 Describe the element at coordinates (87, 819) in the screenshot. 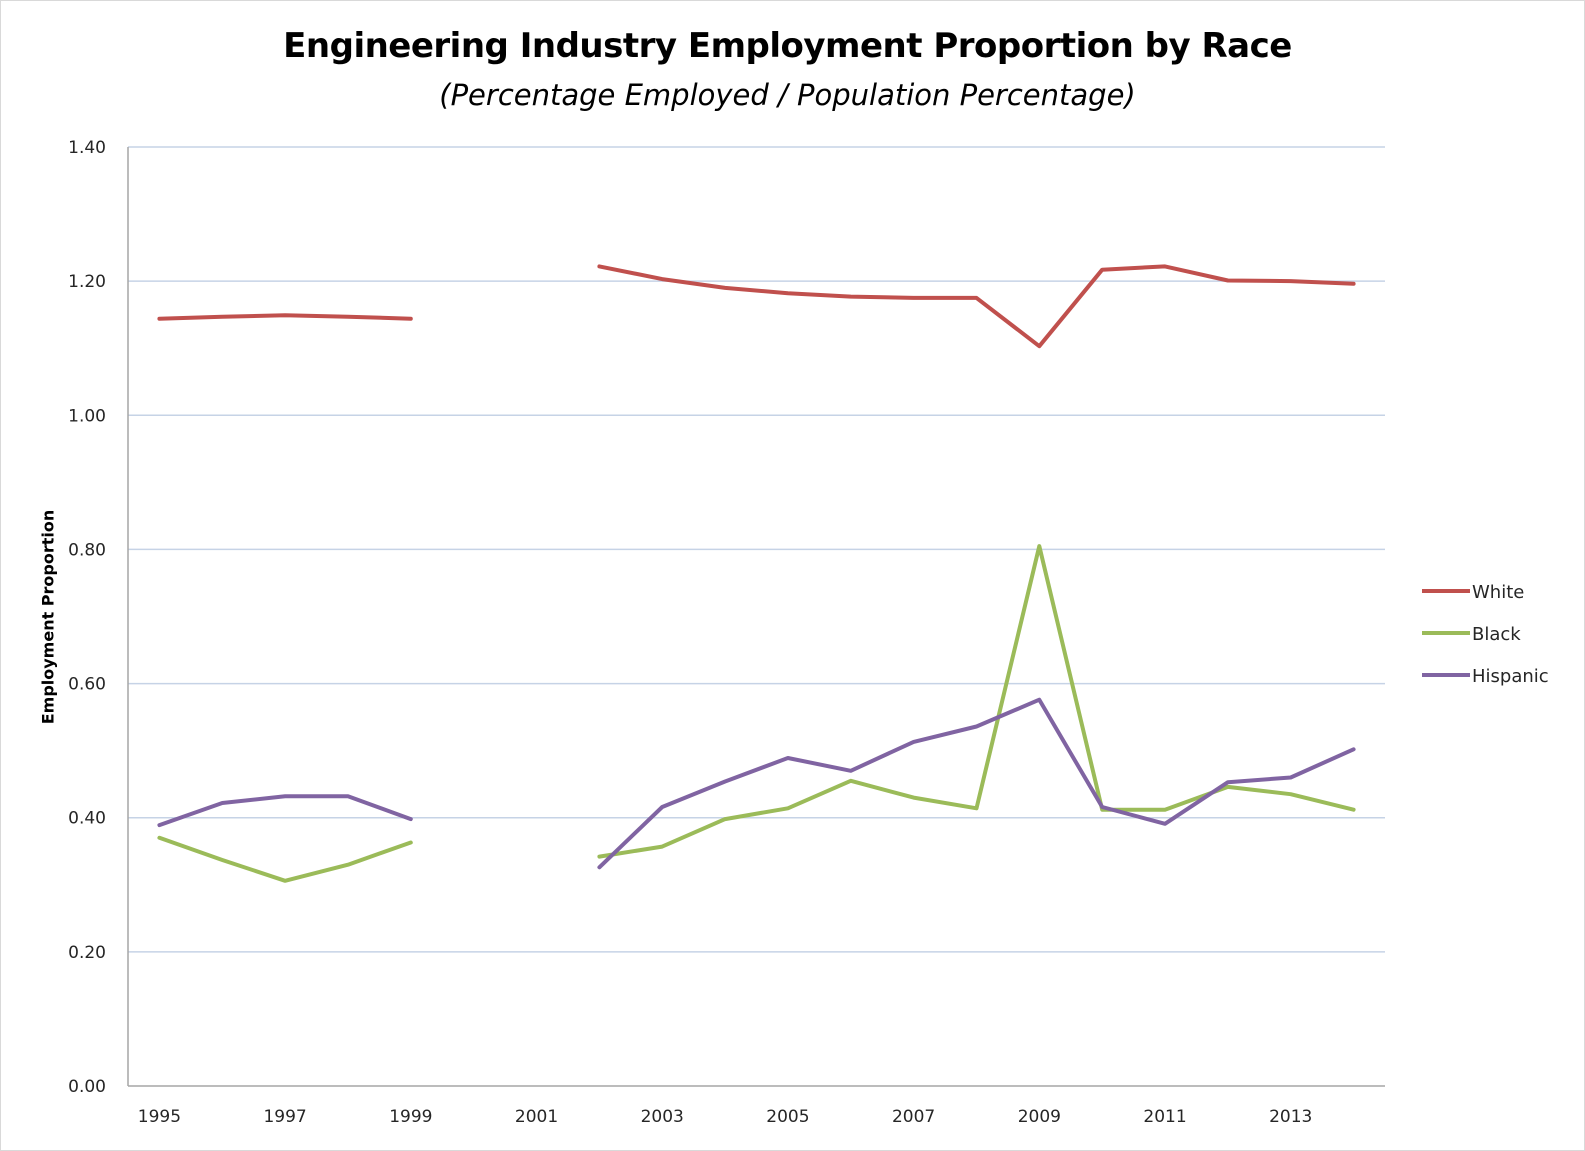

I see `y-tick-label: 0.40` at that location.